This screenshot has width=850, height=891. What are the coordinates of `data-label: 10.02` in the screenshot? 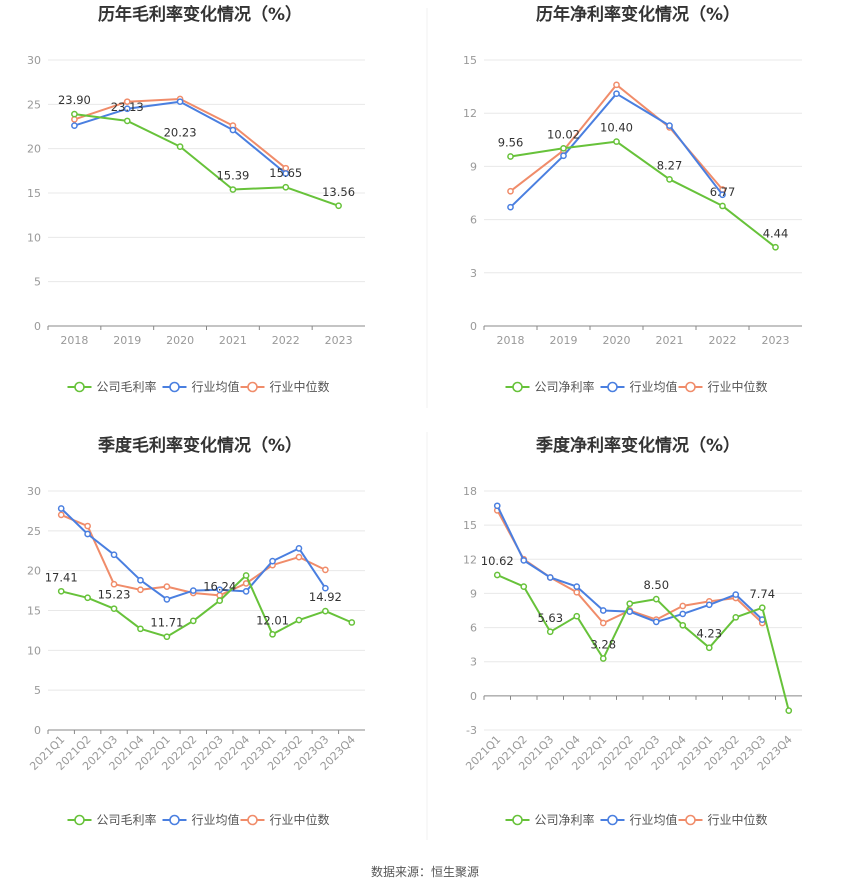 It's located at (563, 134).